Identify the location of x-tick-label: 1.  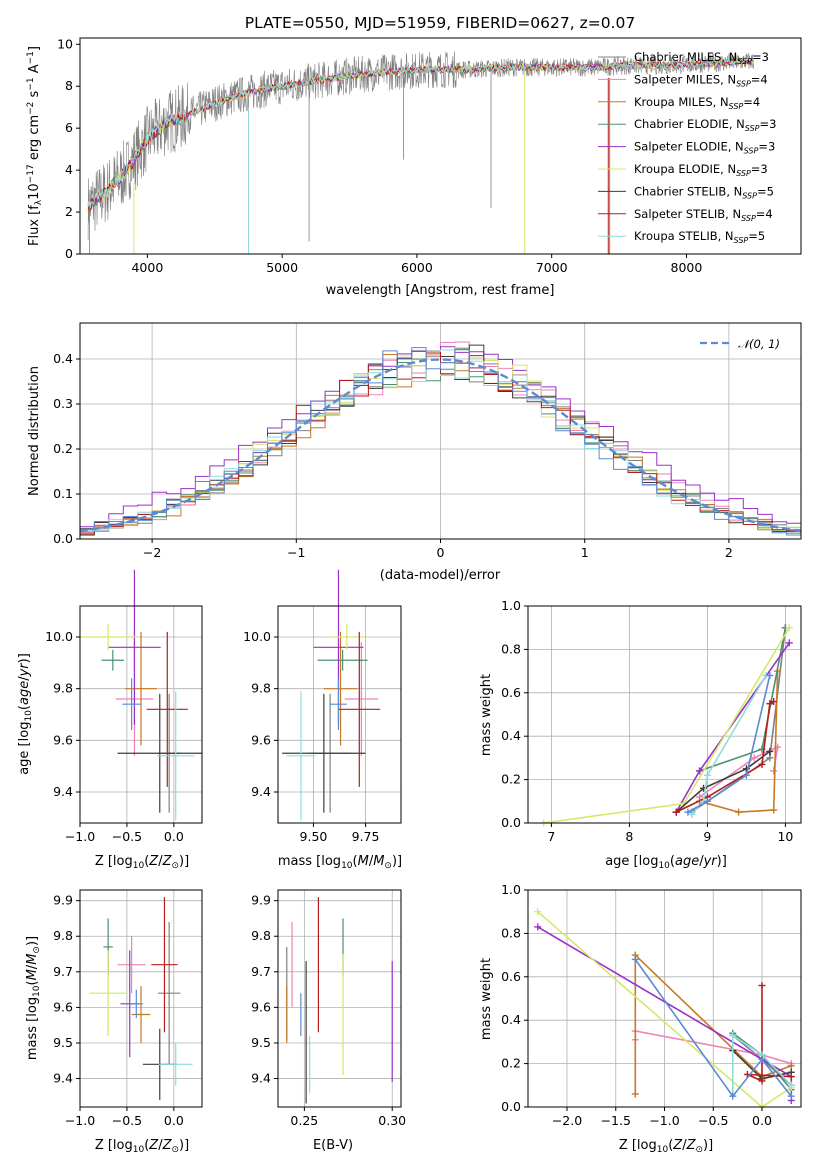
(585, 552).